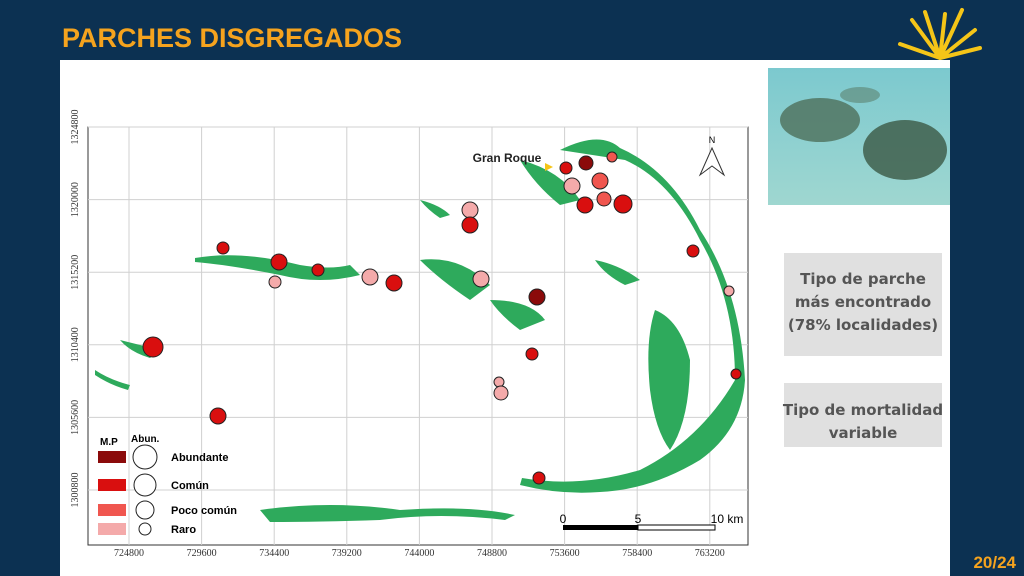 This screenshot has height=576, width=1024. I want to click on photo, so click(859, 136).